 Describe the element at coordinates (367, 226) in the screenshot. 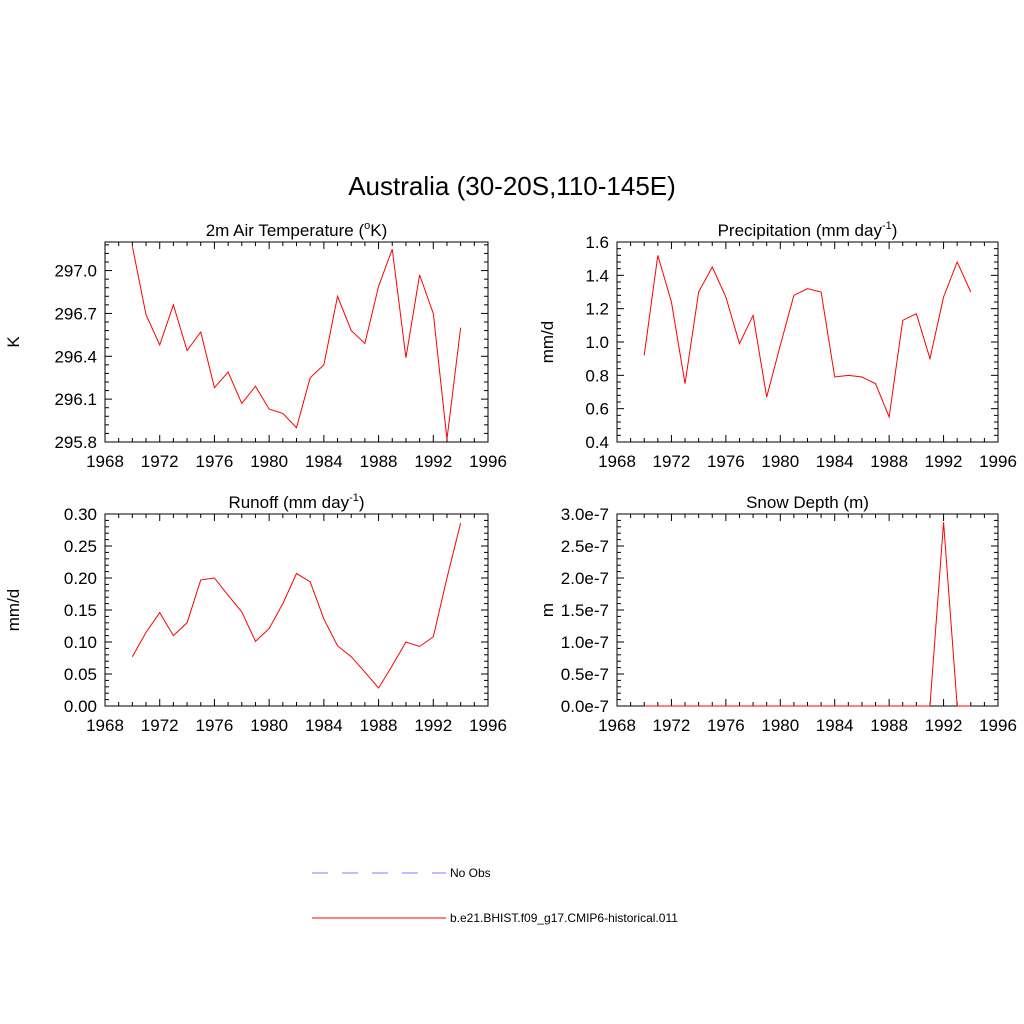

I see `panel-title-sup: o` at that location.